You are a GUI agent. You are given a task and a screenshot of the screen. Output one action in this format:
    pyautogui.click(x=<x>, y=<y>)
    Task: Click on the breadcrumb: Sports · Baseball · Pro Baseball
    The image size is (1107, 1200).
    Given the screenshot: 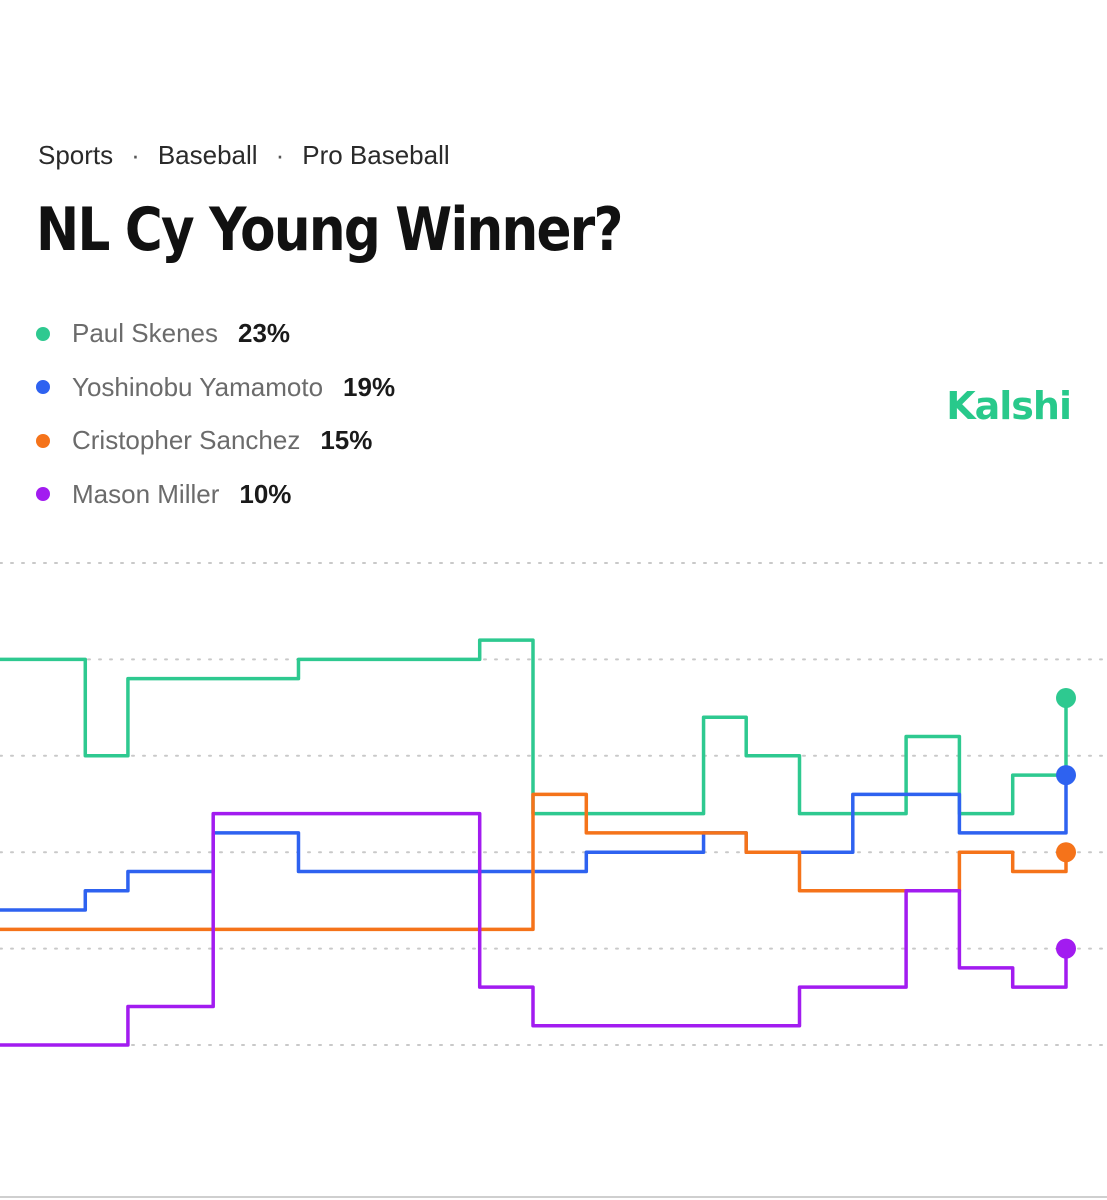 What is the action you would take?
    pyautogui.click(x=244, y=155)
    